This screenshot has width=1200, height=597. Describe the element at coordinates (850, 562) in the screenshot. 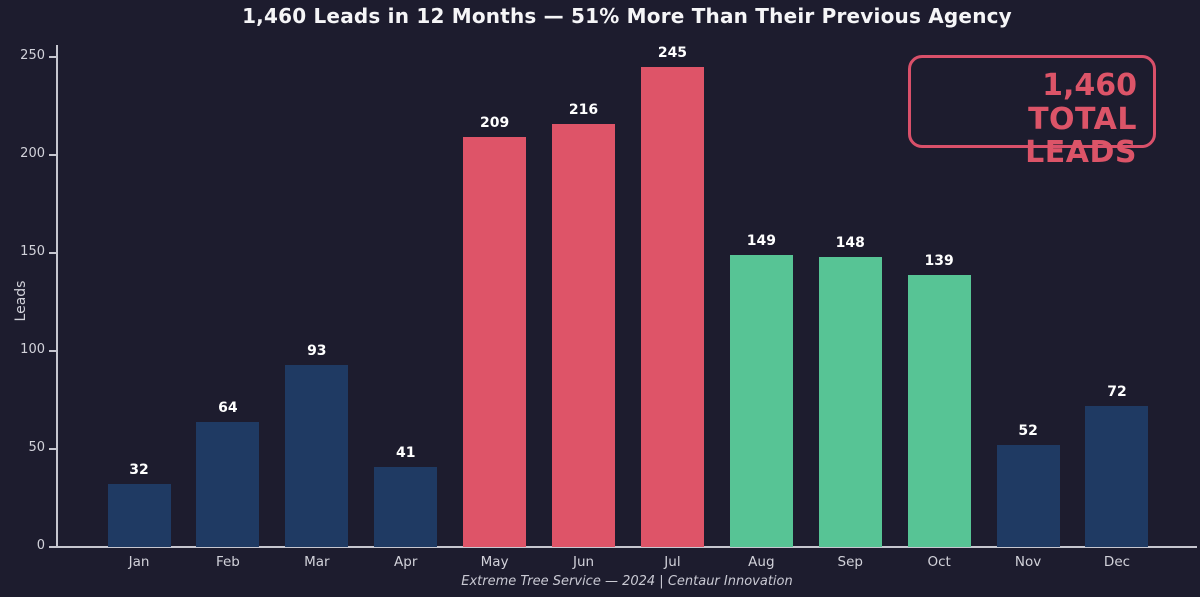

I see `month-label-sep: Sep` at that location.